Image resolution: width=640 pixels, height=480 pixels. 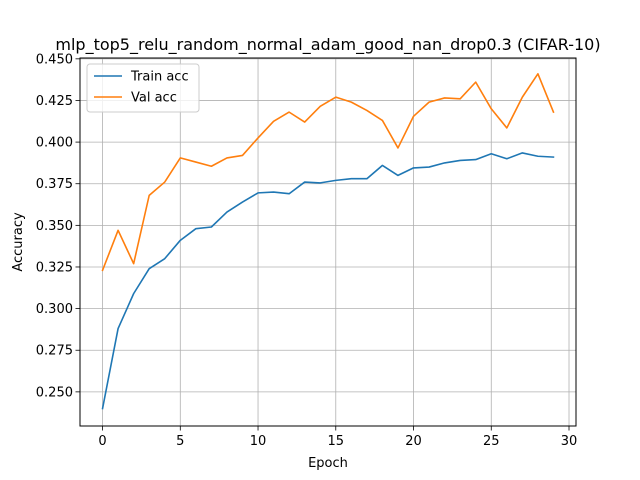 I want to click on x-tick-label: 30, so click(x=569, y=441).